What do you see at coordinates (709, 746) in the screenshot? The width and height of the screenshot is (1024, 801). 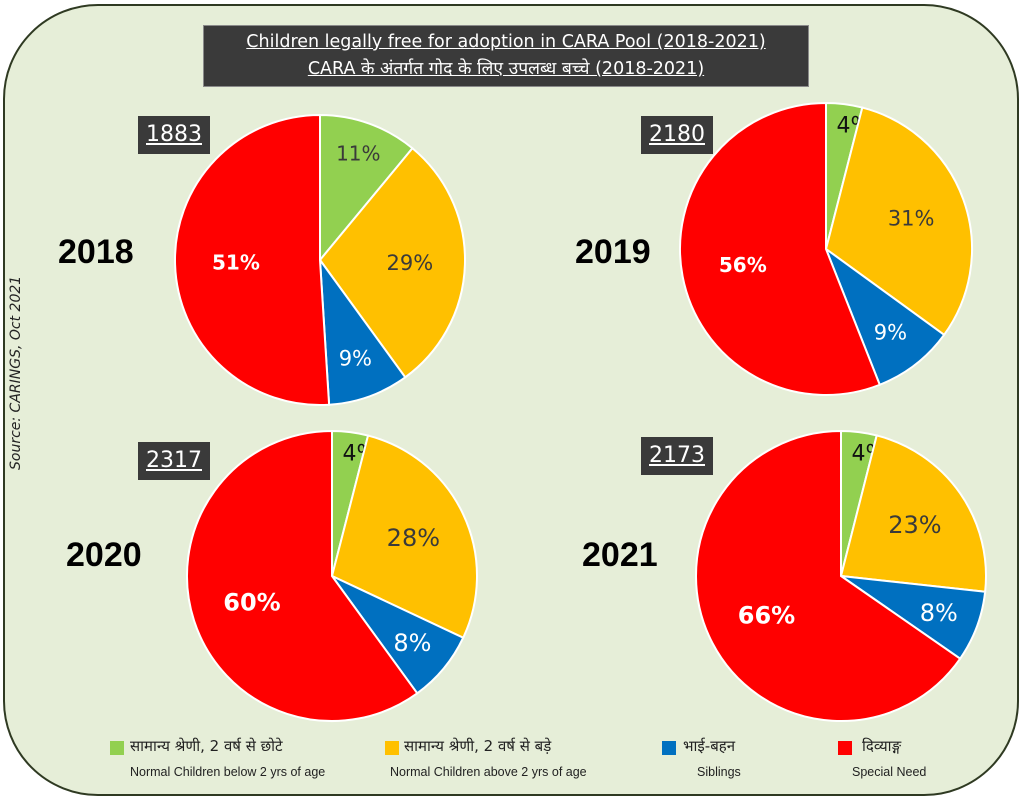 I see `legend-hindi-siblings: भाई-बहन` at bounding box center [709, 746].